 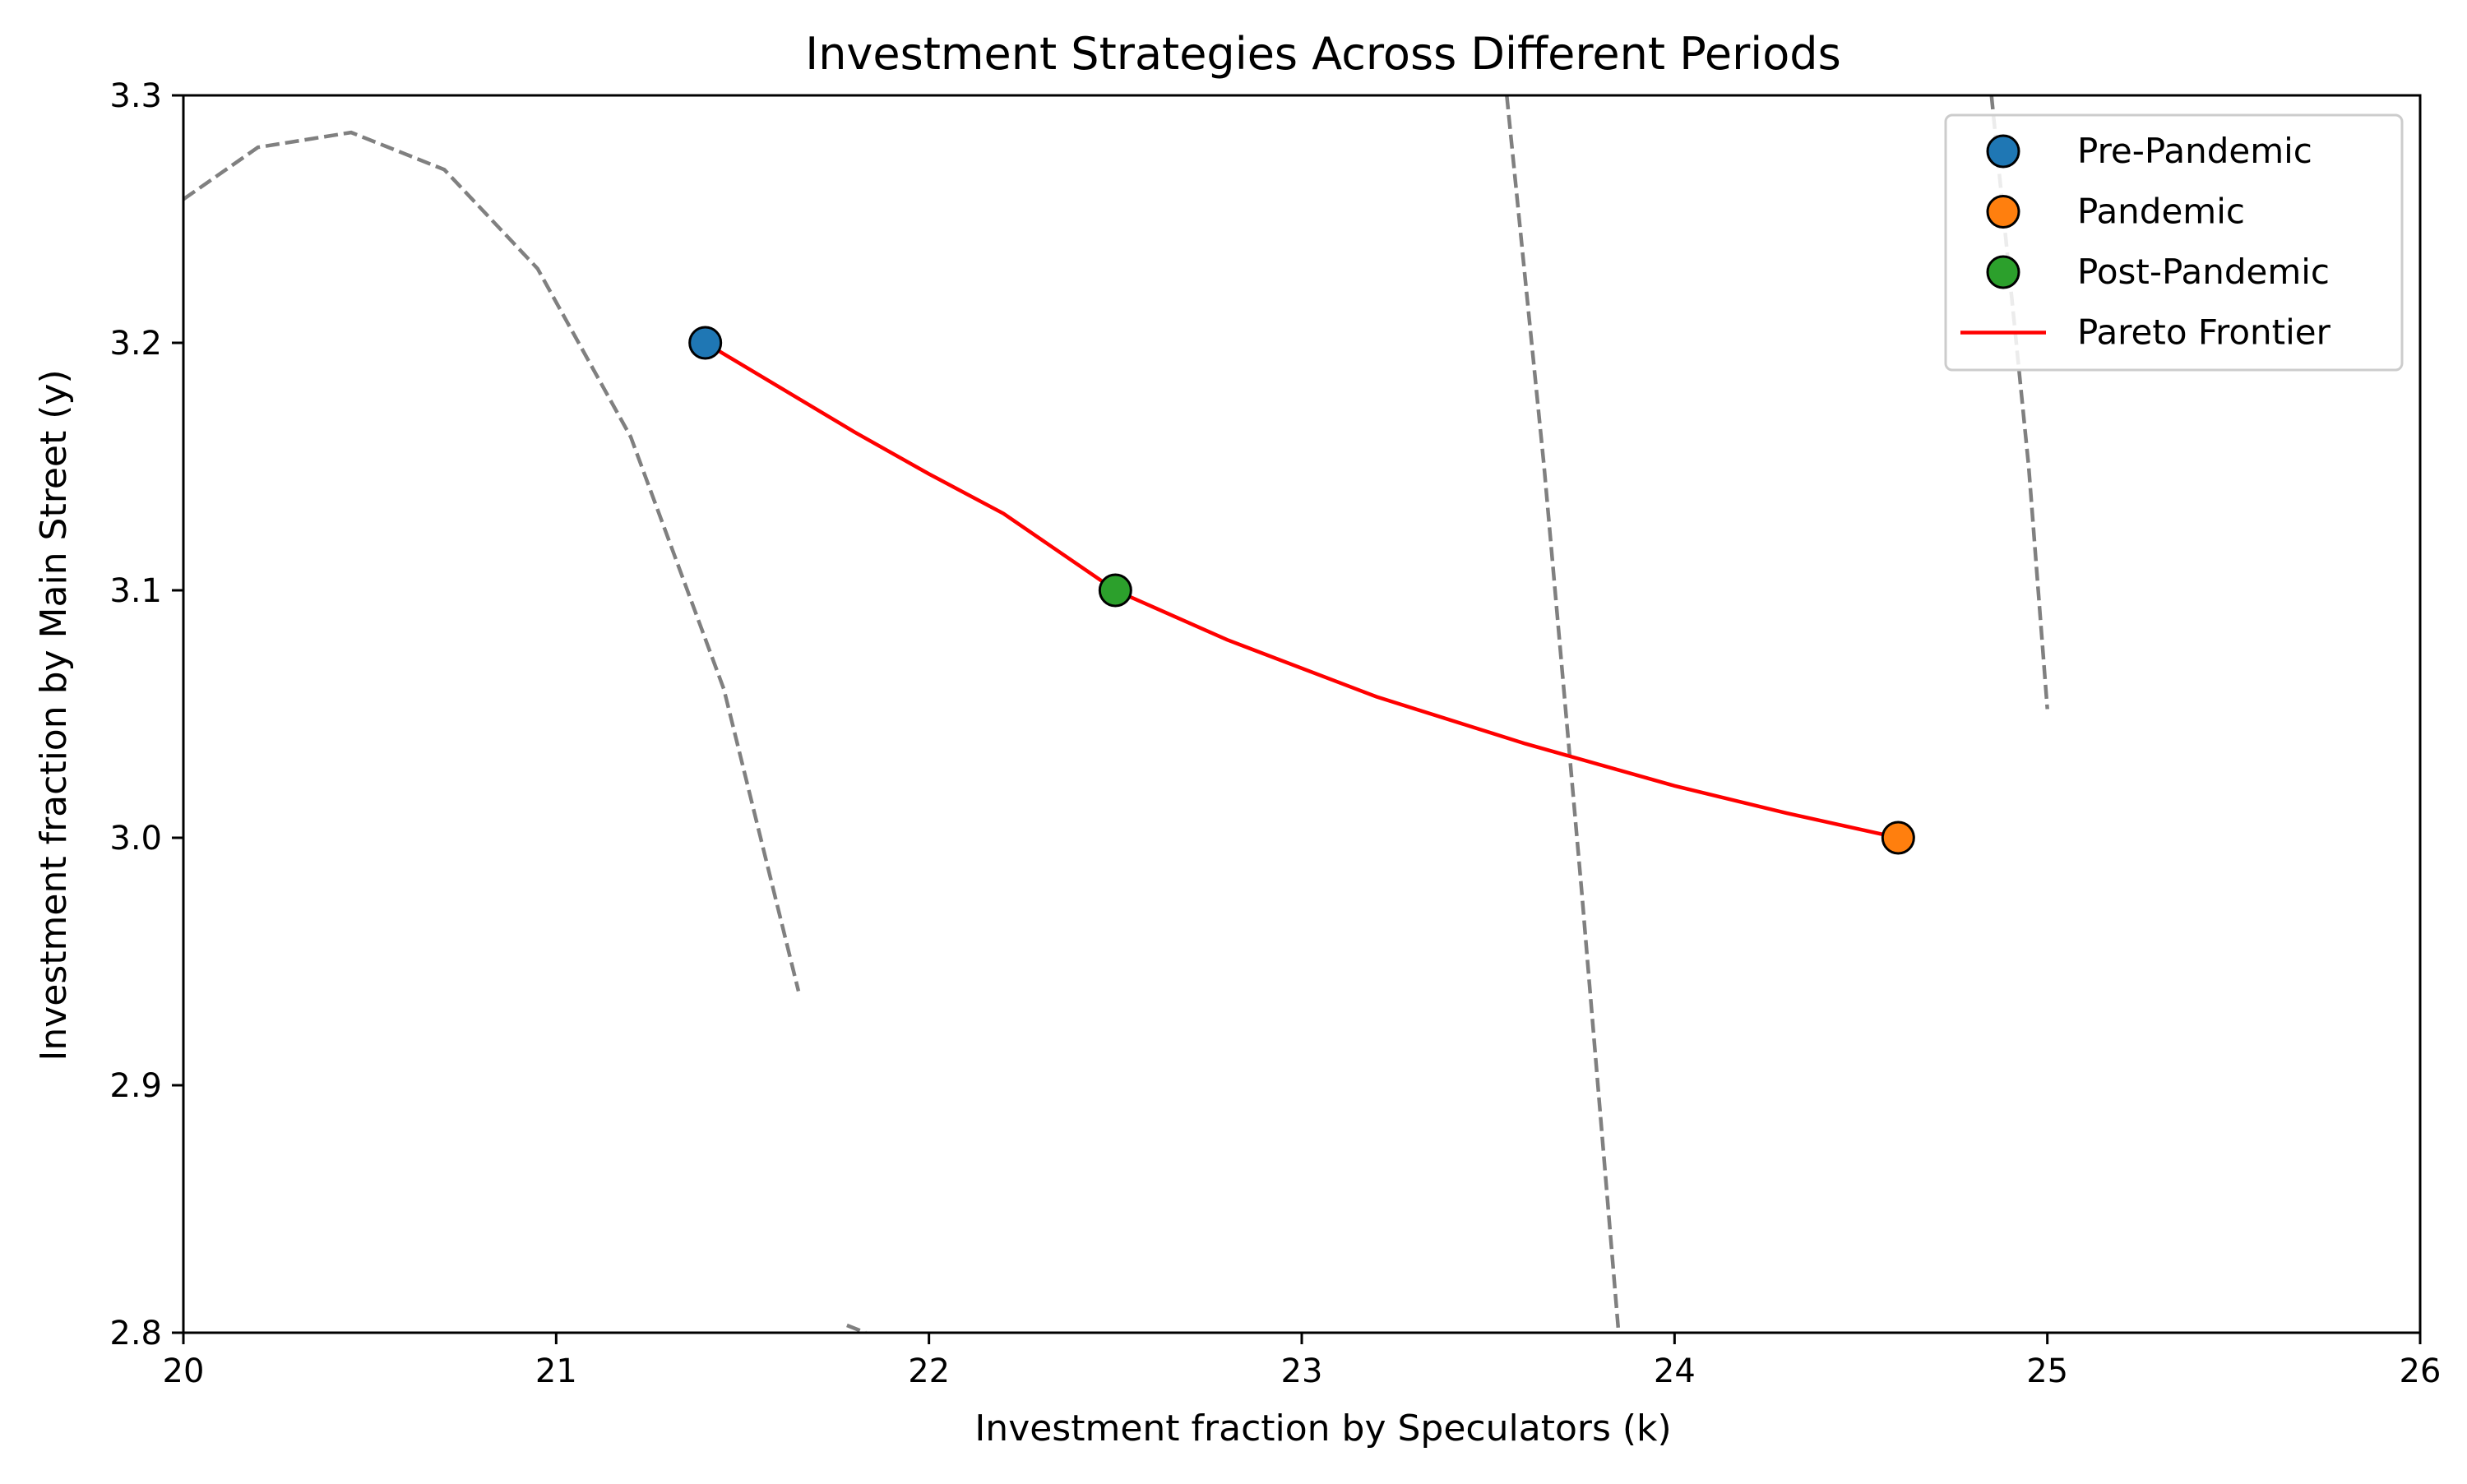 What do you see at coordinates (135, 344) in the screenshot?
I see `y-tick-label: 3.2` at bounding box center [135, 344].